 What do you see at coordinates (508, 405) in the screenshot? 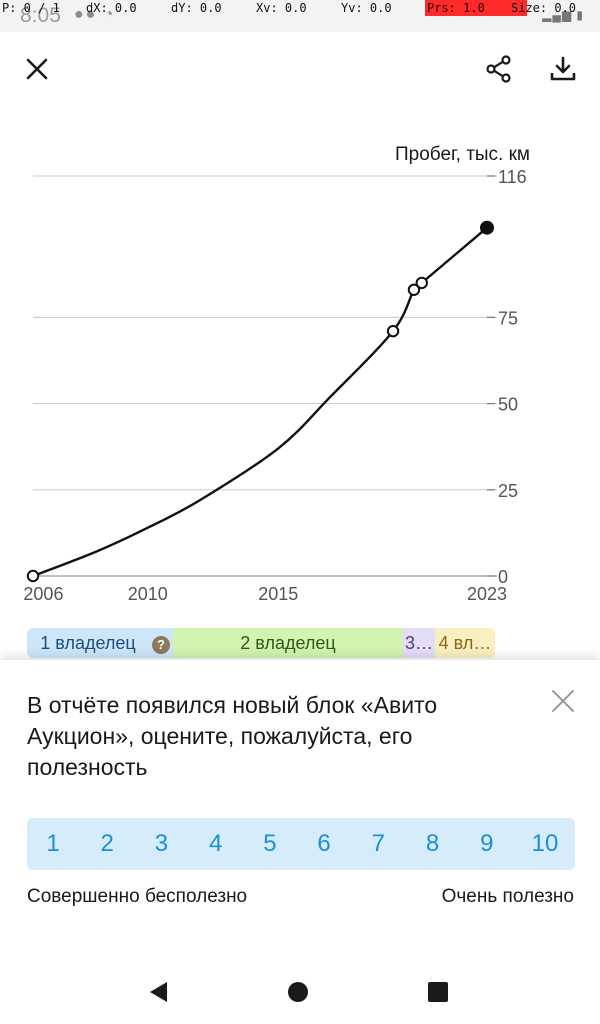
I see `y-tick-label: 50` at bounding box center [508, 405].